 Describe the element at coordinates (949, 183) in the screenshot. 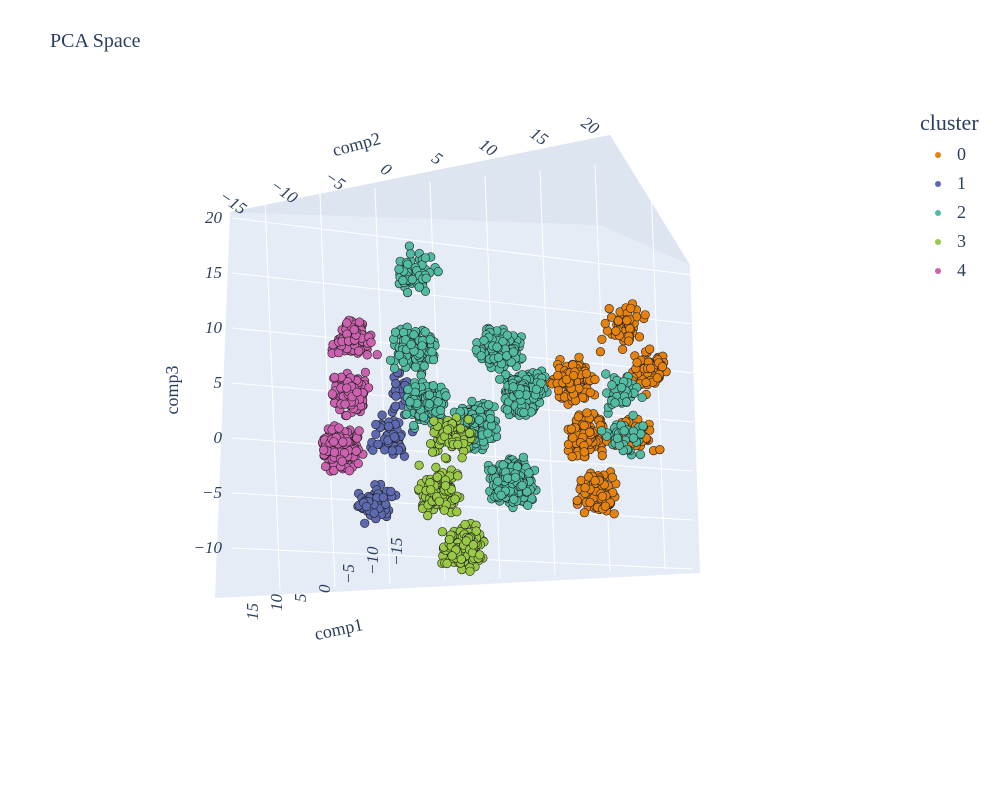

I see `legend-item-cluster-1: 1` at that location.